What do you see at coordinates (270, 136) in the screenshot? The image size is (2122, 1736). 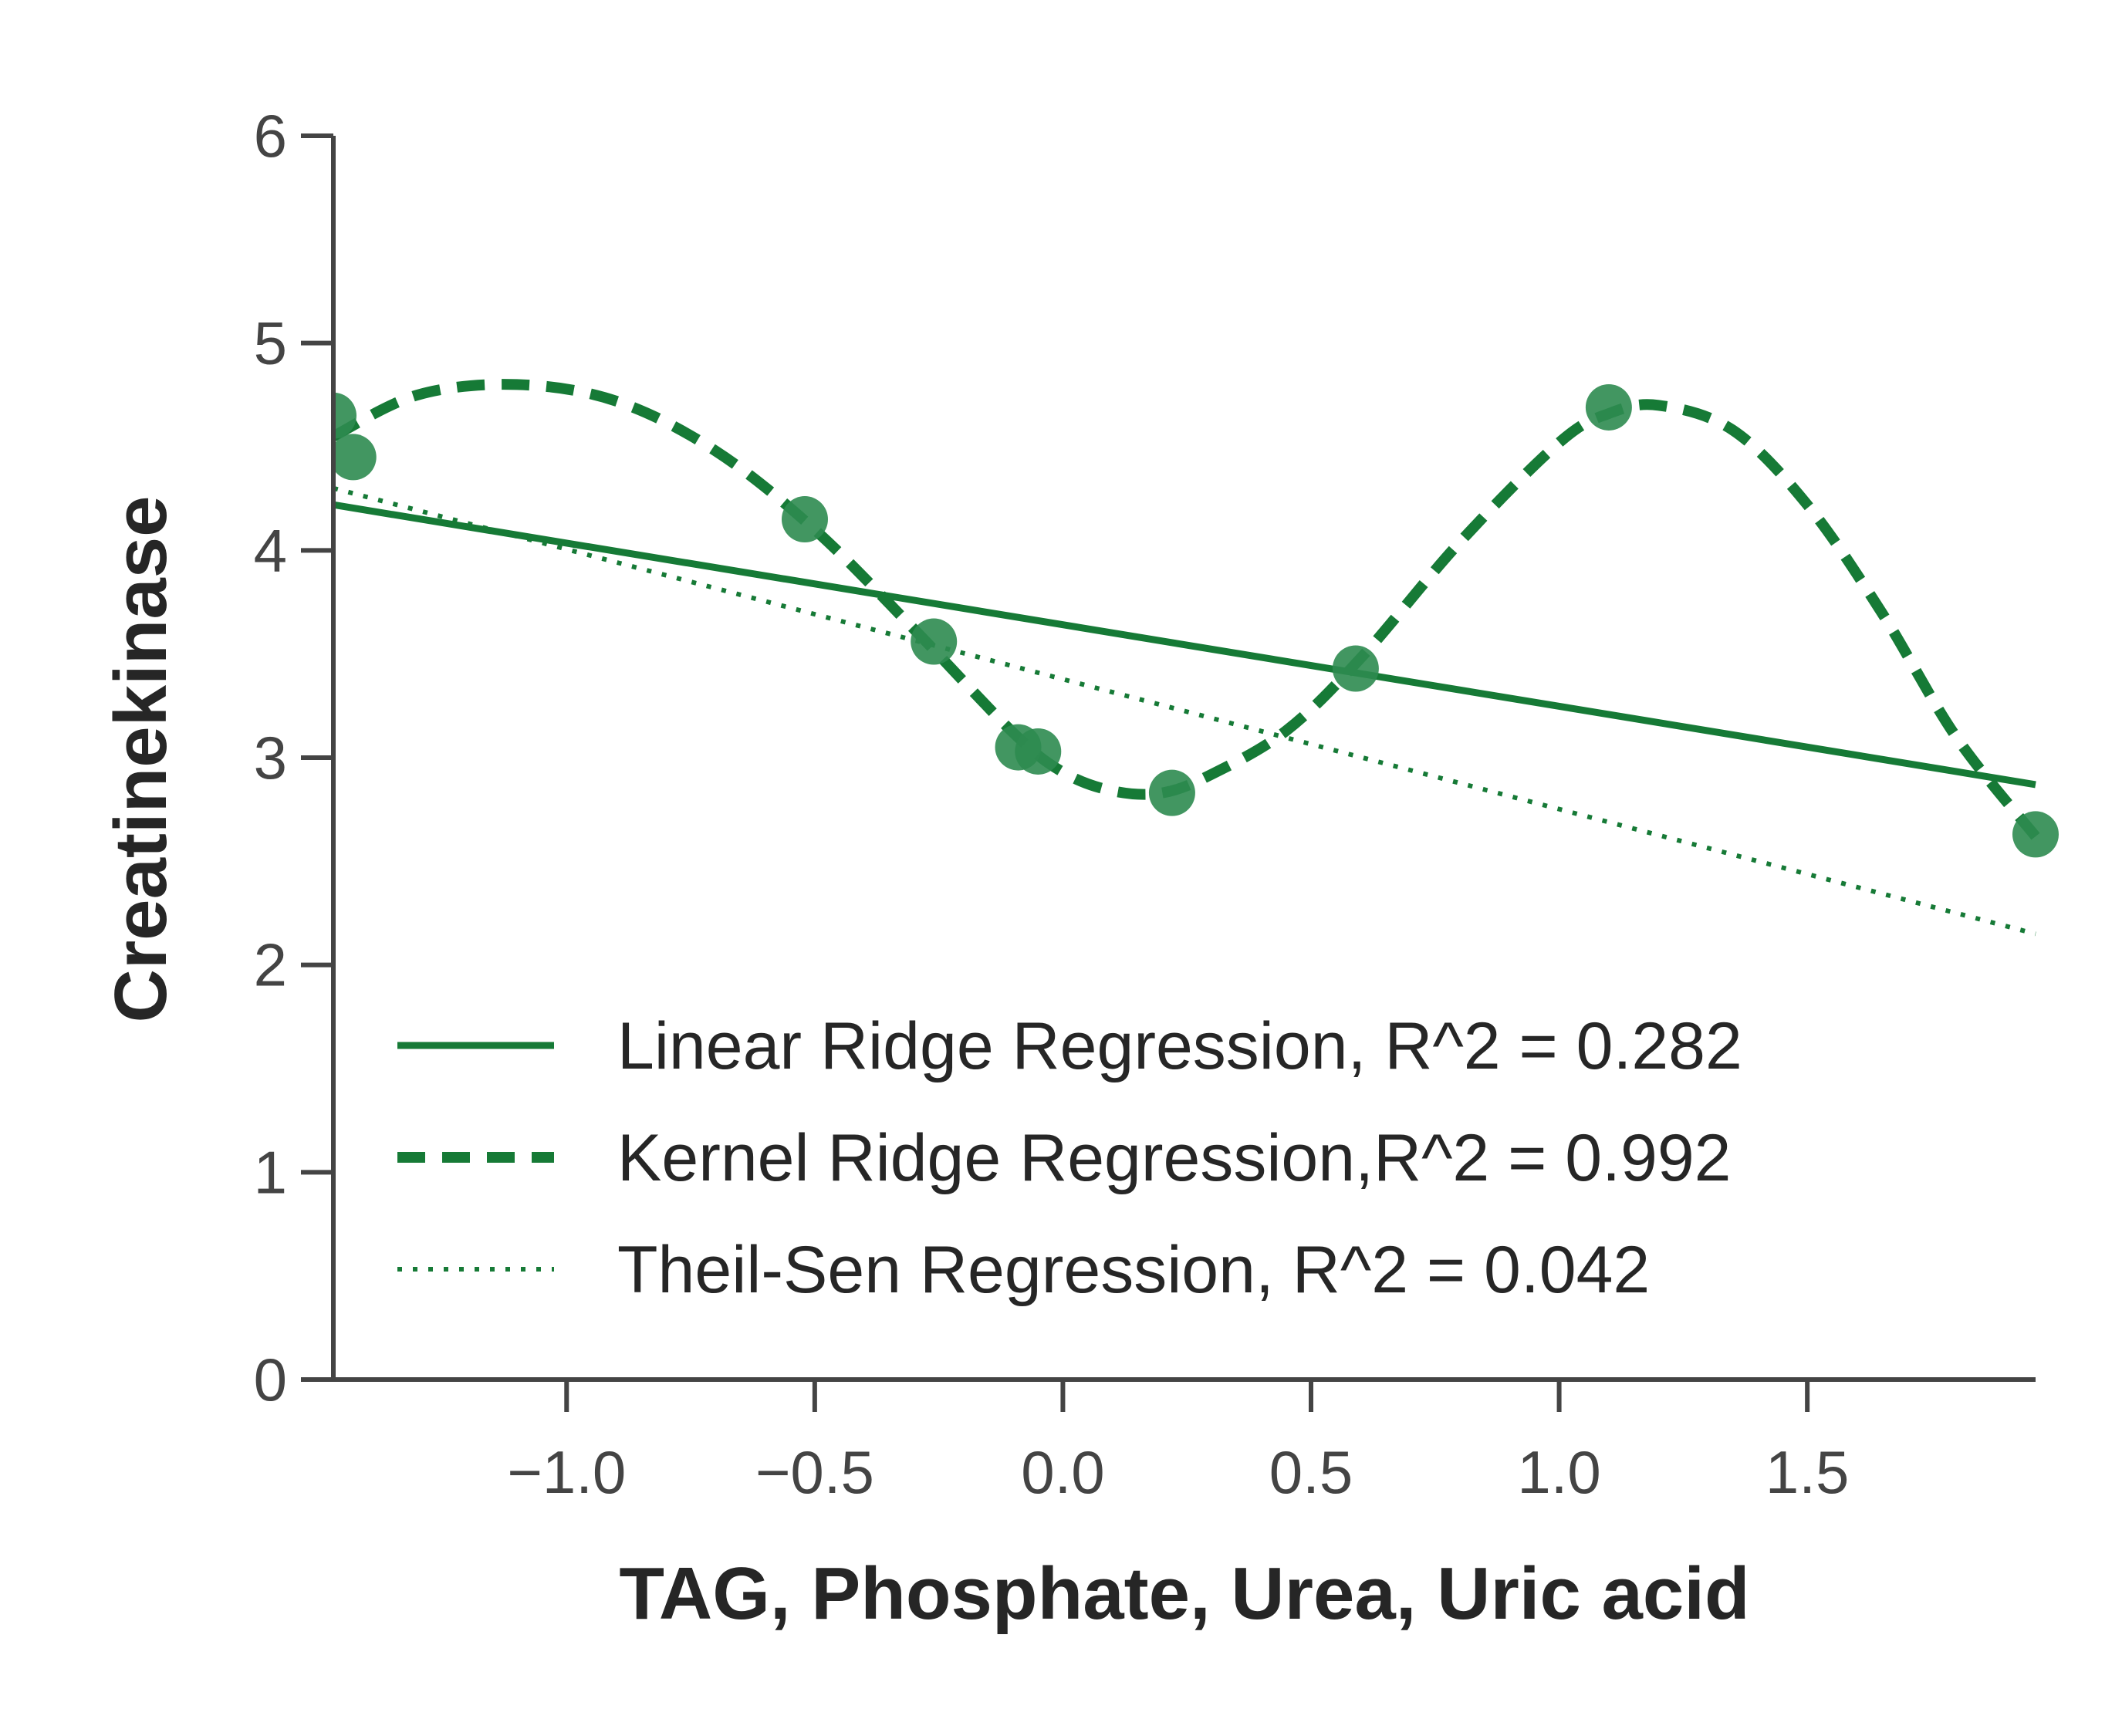 I see `y-tick-label: 6` at bounding box center [270, 136].